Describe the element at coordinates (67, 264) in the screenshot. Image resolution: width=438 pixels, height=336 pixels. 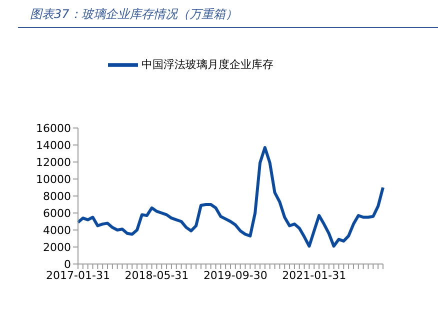
I see `y-tick-label: 0` at that location.